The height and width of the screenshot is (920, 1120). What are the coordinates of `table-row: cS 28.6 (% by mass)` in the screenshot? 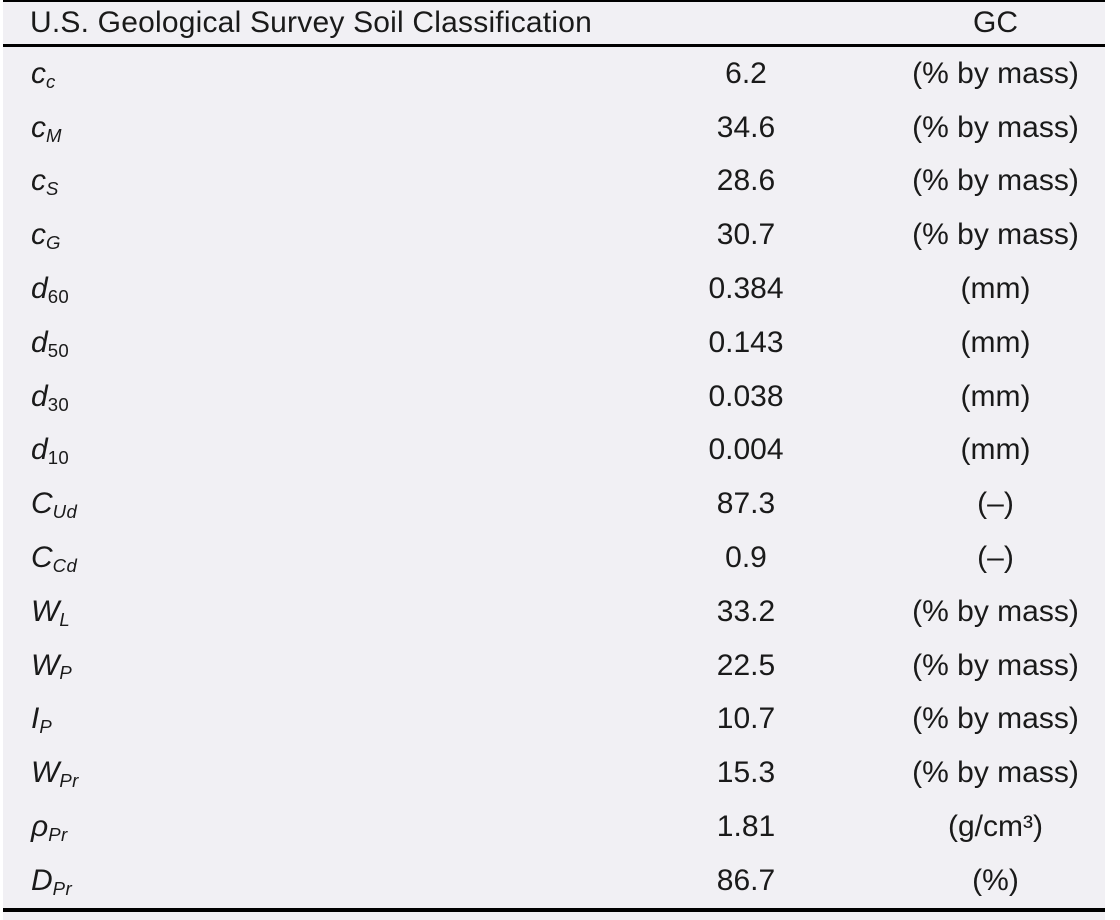 It's located at (554, 182).